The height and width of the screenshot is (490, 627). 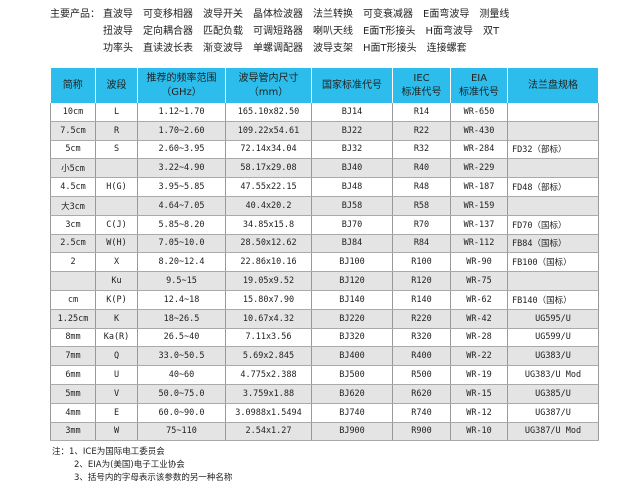 What do you see at coordinates (168, 48) in the screenshot?
I see `product-item: 直读波长表` at bounding box center [168, 48].